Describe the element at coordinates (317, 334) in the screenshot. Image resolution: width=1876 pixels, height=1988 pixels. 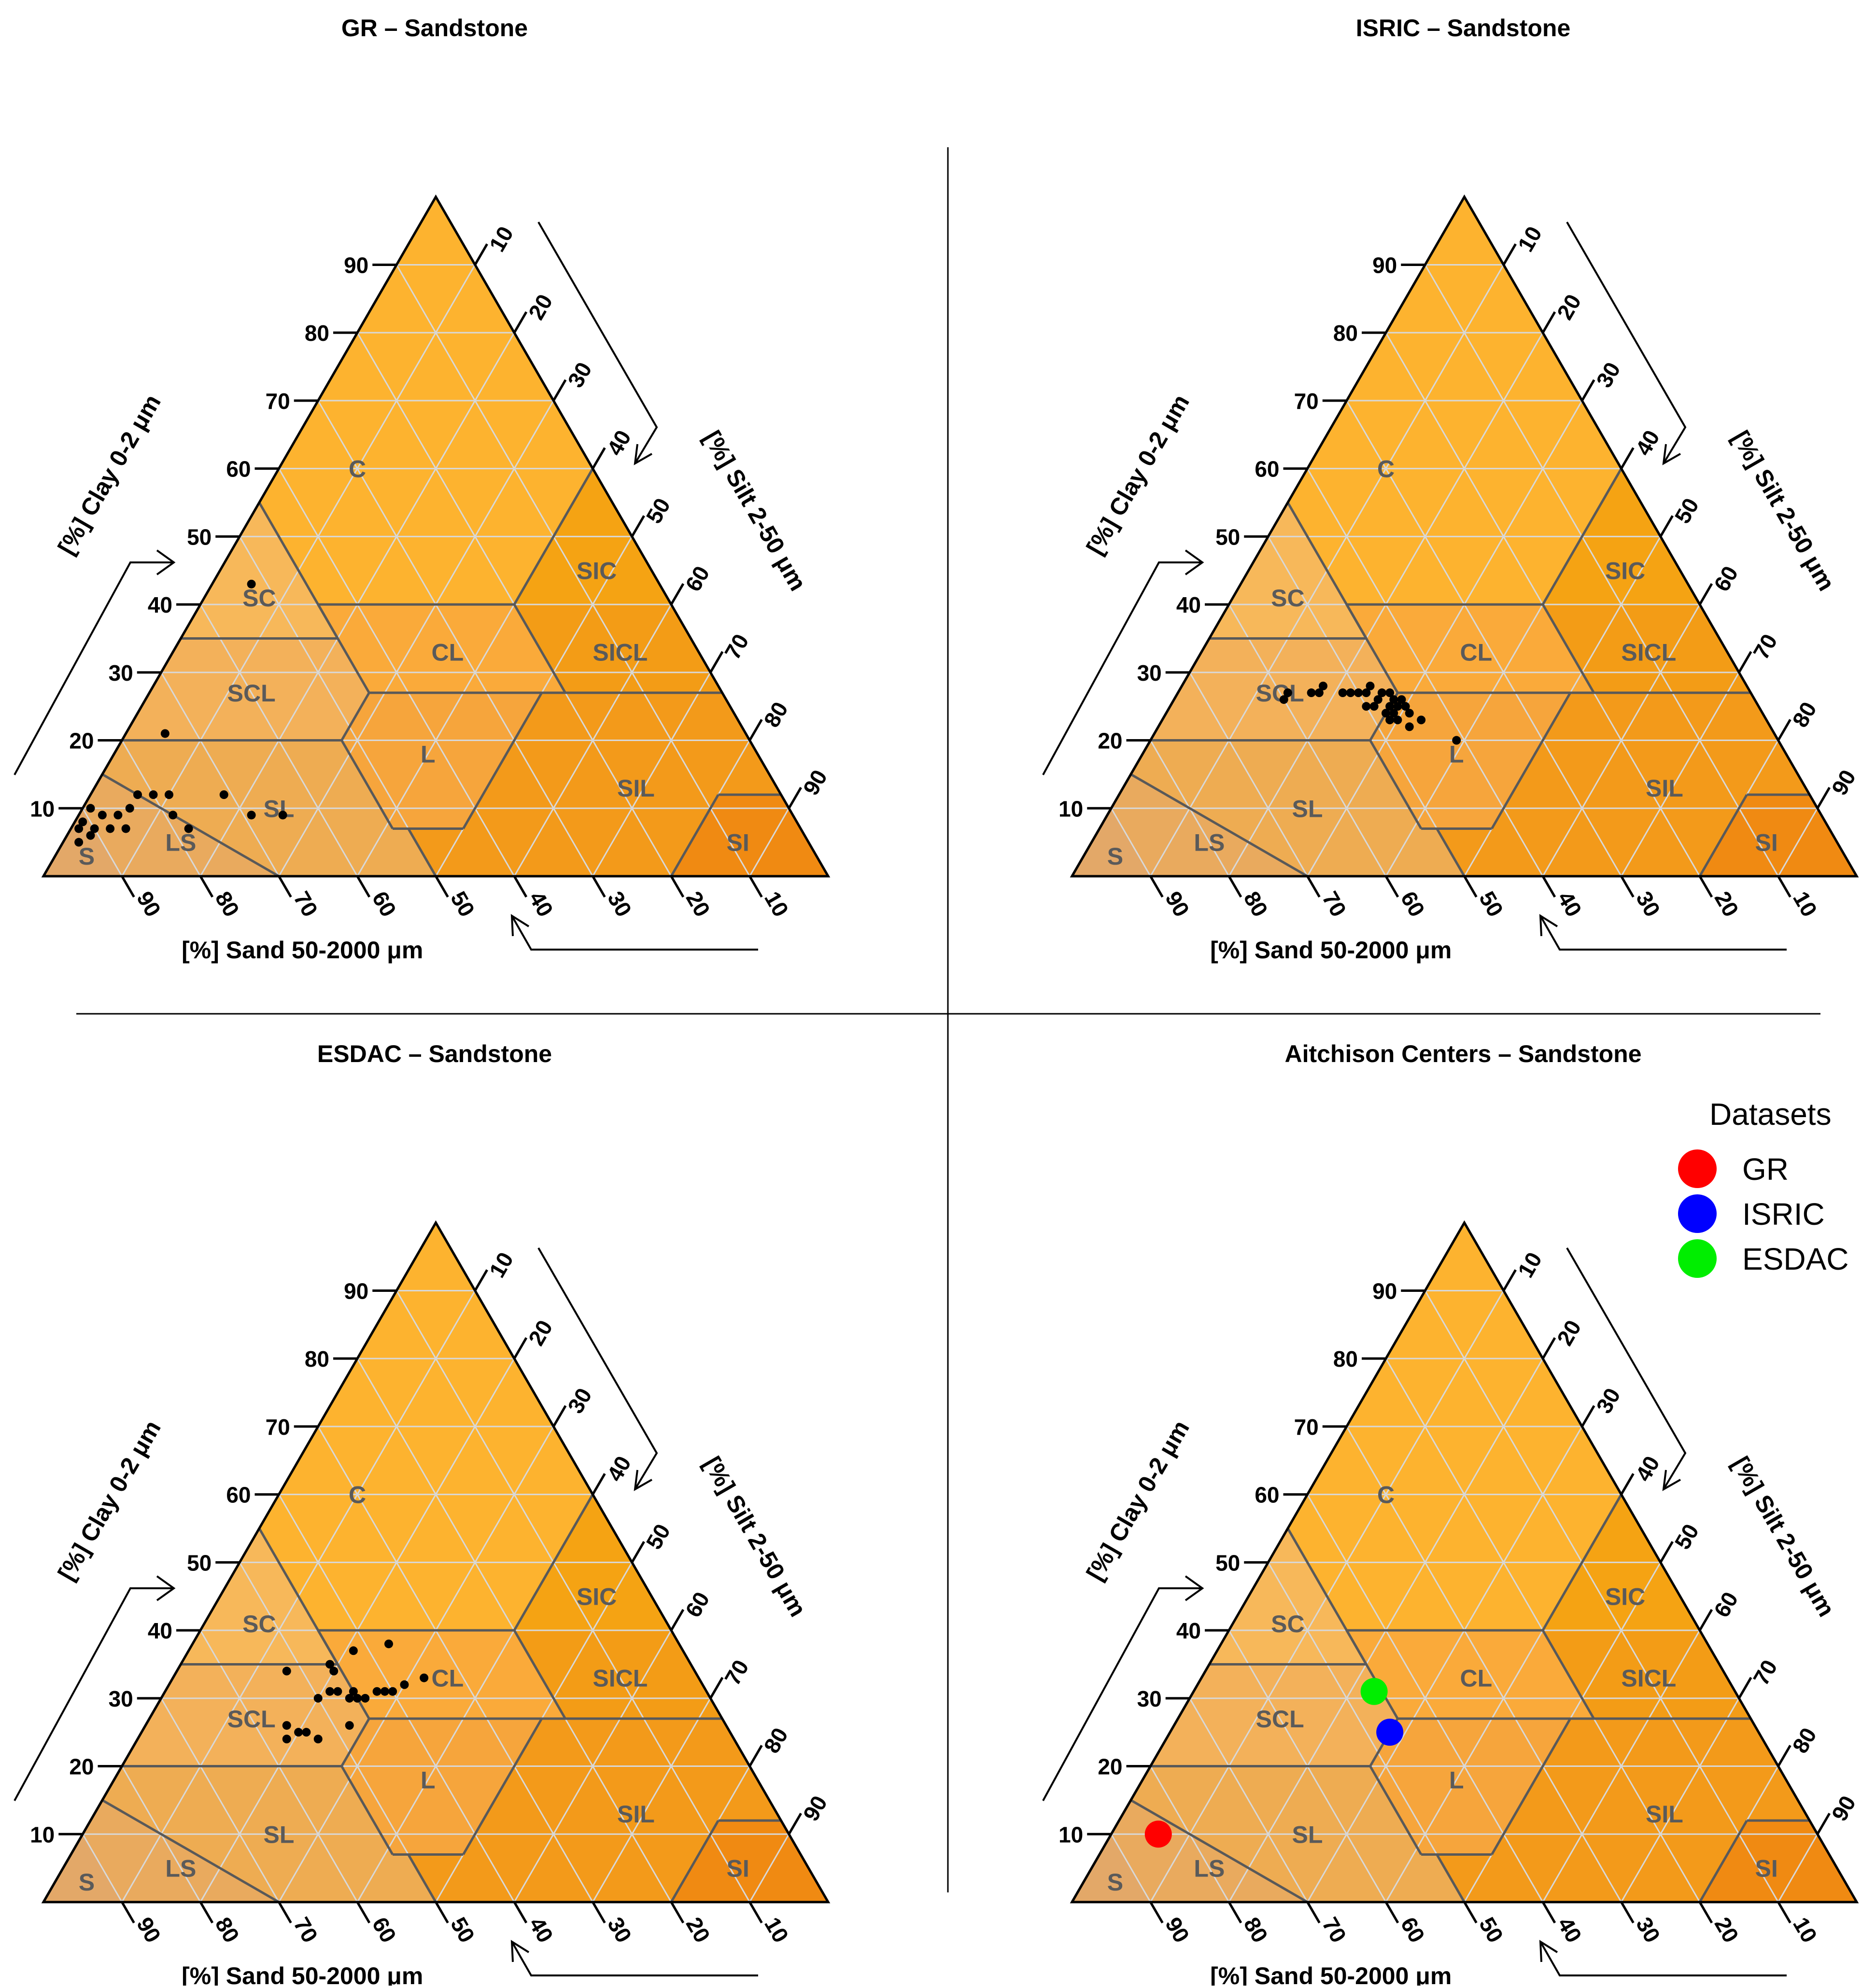
I see `clay-tick-label: 80` at that location.